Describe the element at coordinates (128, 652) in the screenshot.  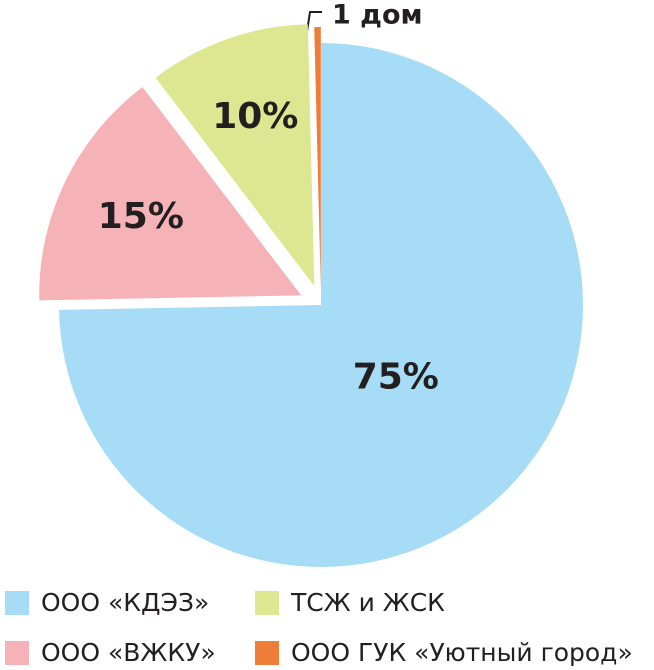
I see `legend-label: ООО «ВЖКУ»` at that location.